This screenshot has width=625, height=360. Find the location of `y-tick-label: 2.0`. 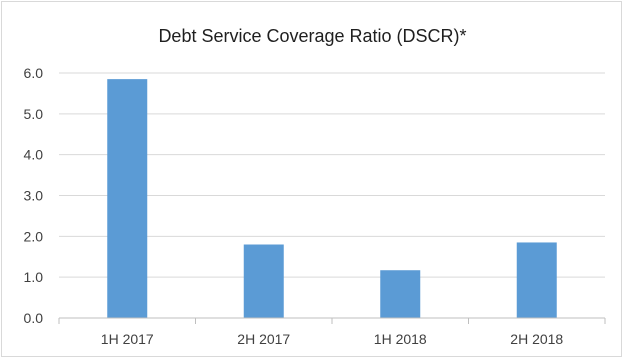

y-tick-label: 2.0 is located at coordinates (34, 236).